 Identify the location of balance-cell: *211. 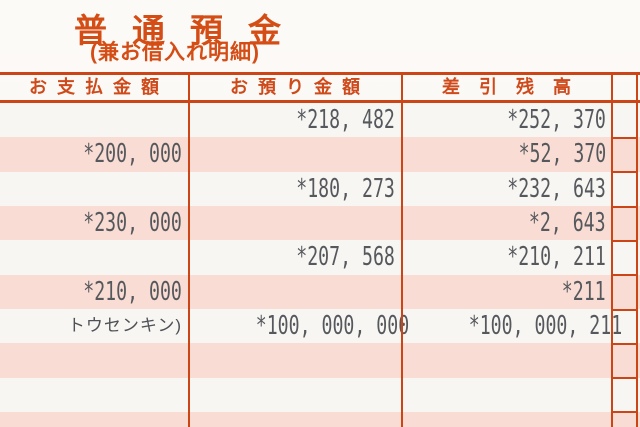
(584, 291).